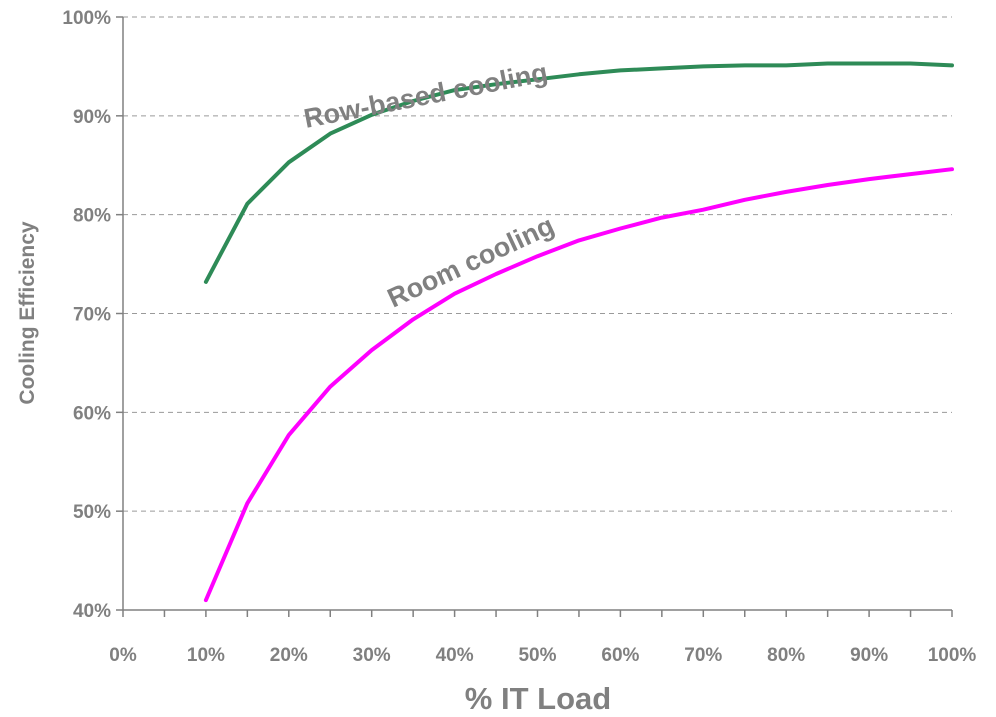 The height and width of the screenshot is (717, 996). I want to click on x-tick-label: 100%, so click(952, 655).